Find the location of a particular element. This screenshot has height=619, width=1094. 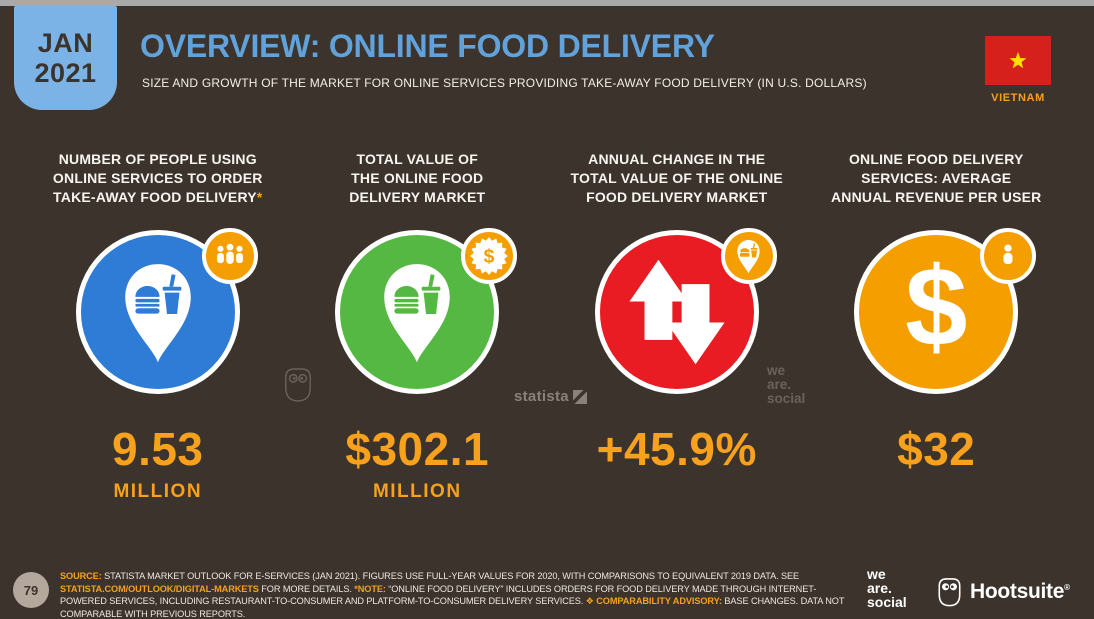

person-icon is located at coordinates (1008, 256).